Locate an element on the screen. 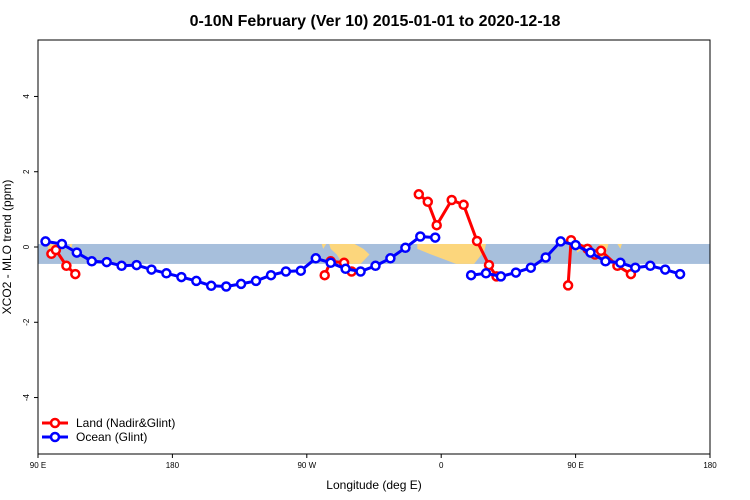 The image size is (750, 500). x-tick-label-0: 90 E is located at coordinates (38, 465).